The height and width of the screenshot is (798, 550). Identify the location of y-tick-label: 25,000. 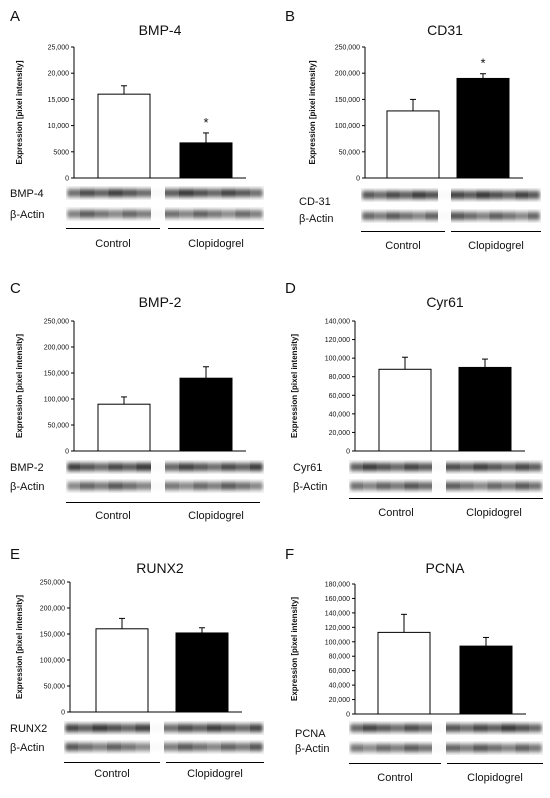
(59, 48).